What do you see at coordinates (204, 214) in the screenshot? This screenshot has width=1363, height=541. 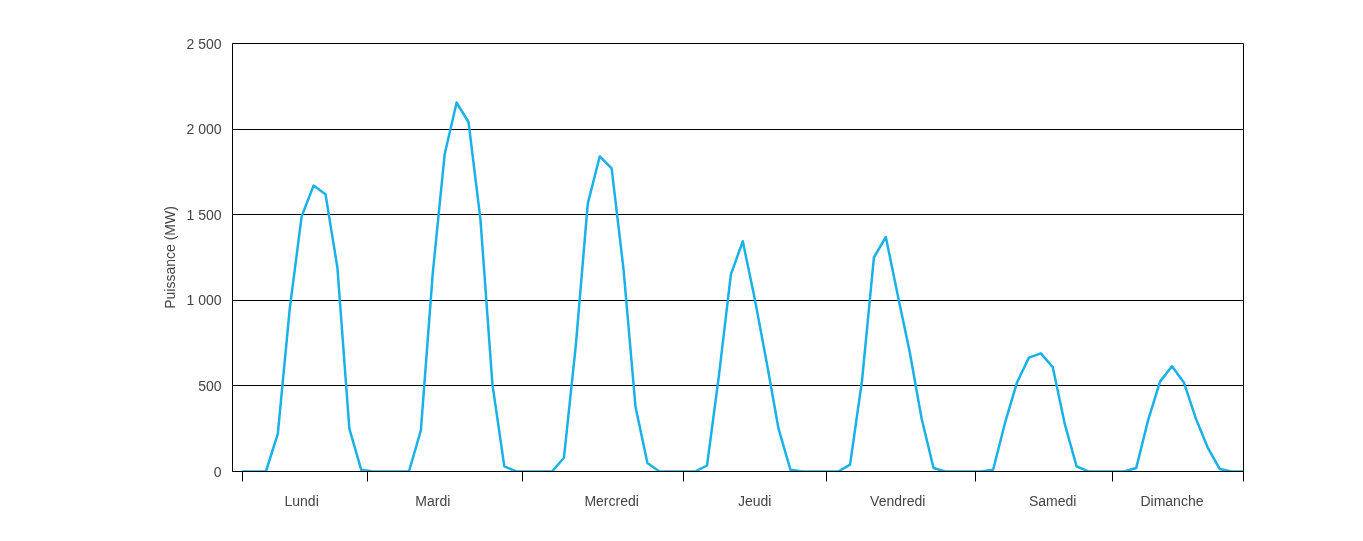 I see `y-tick-label: 1 500` at bounding box center [204, 214].